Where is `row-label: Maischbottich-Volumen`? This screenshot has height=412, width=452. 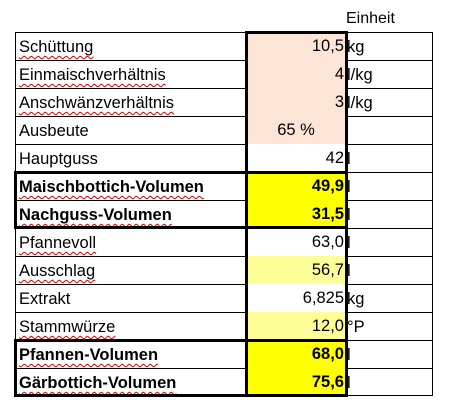 row-label: Maischbottich-Volumen is located at coordinates (111, 187).